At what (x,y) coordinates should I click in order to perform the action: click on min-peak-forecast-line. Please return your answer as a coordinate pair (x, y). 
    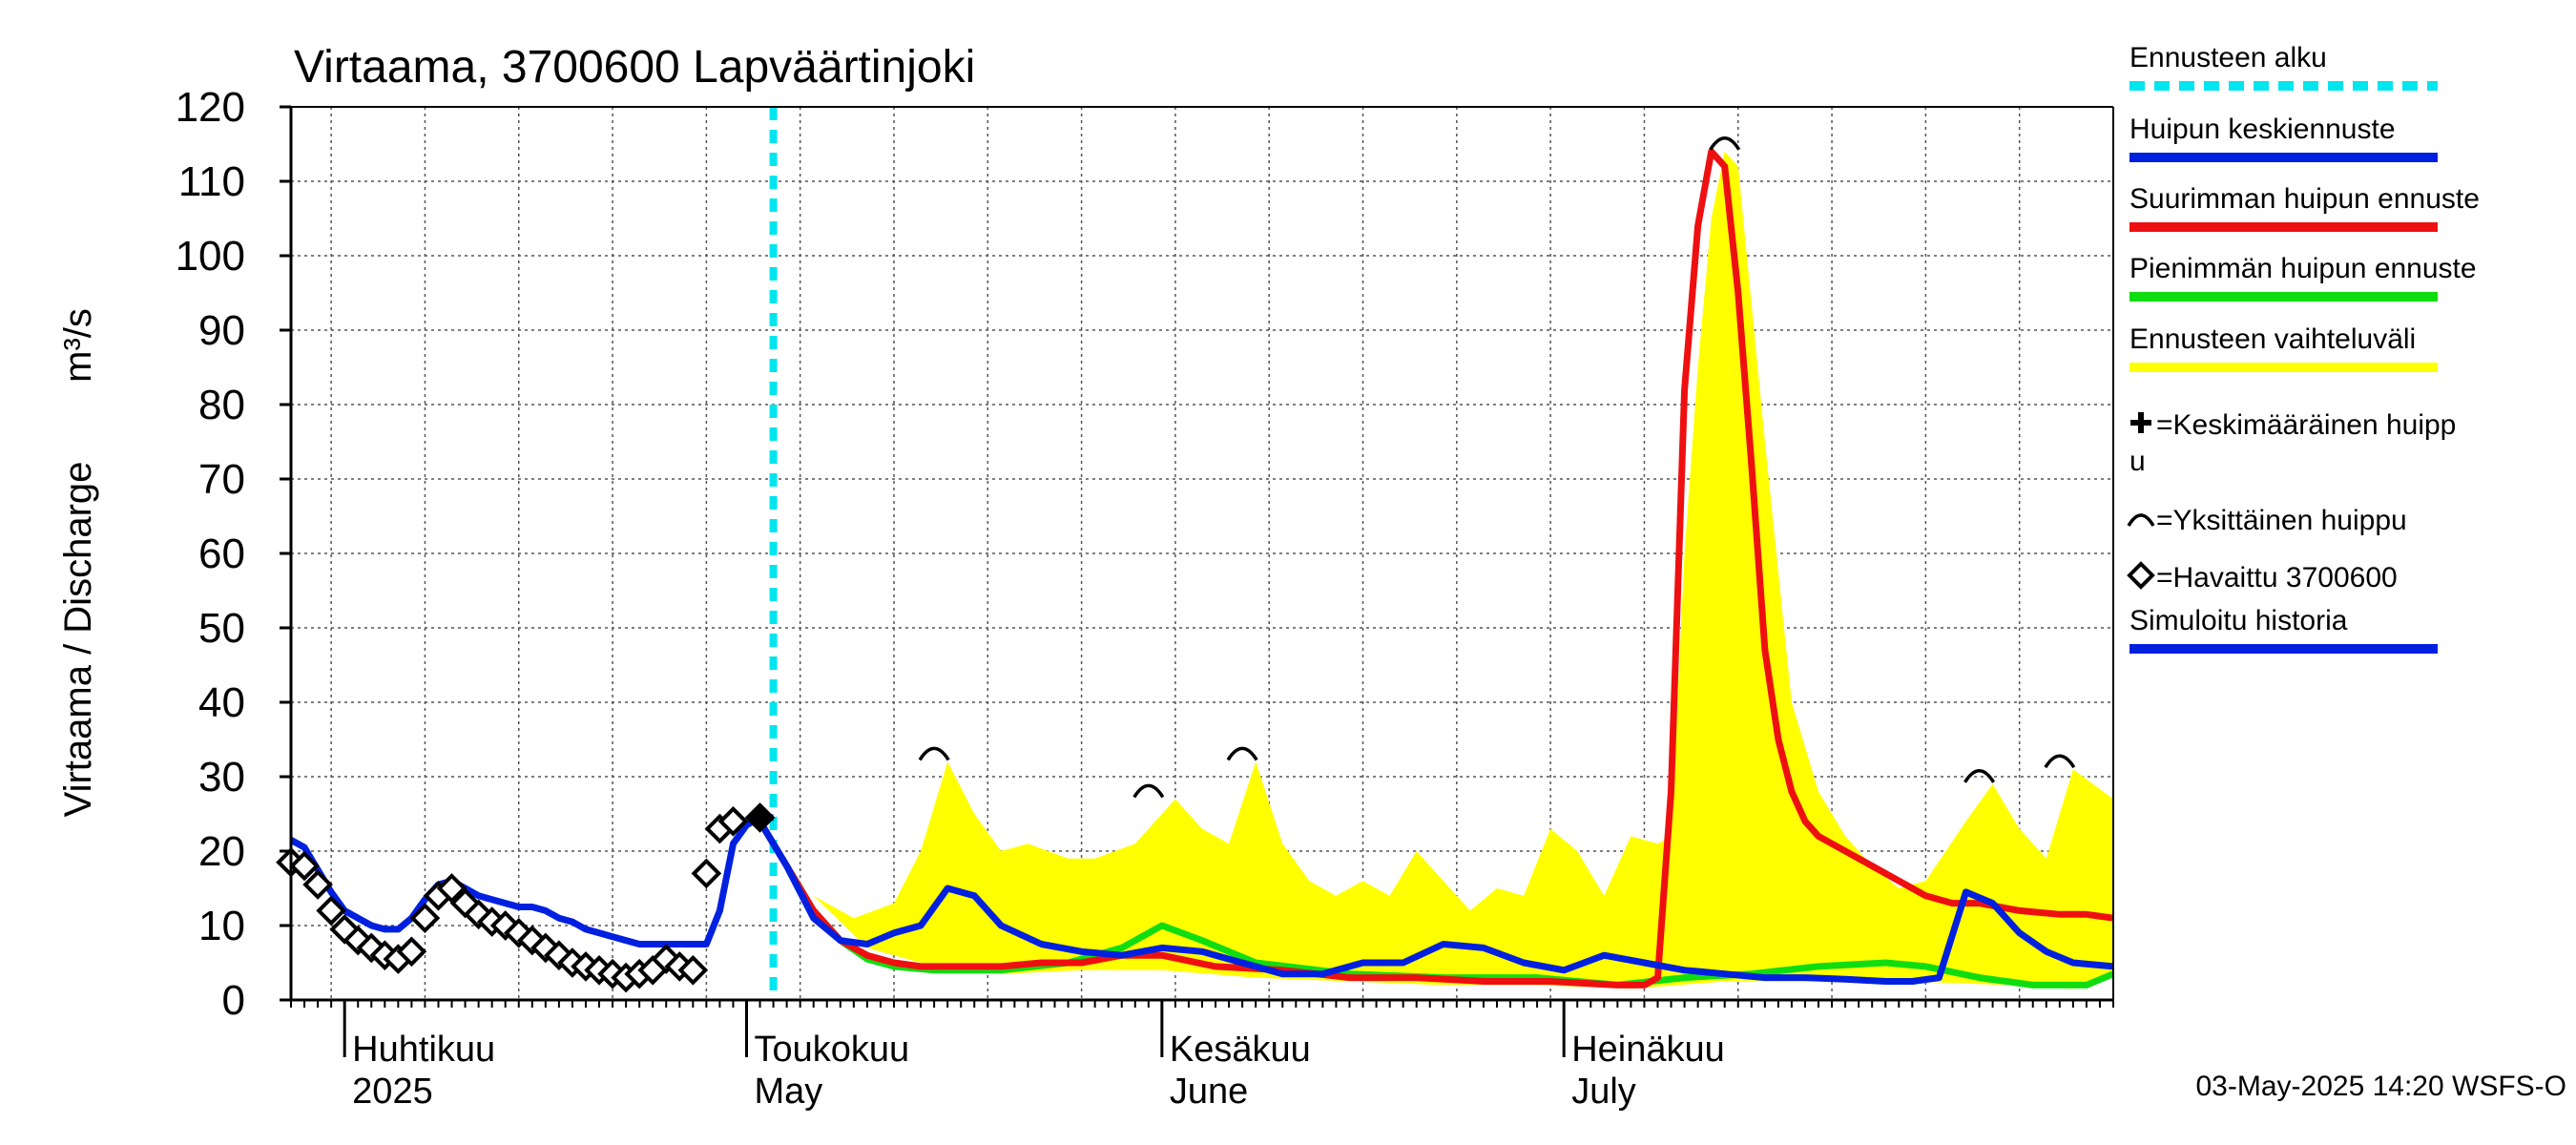
    Looking at the image, I should click on (1436, 904).